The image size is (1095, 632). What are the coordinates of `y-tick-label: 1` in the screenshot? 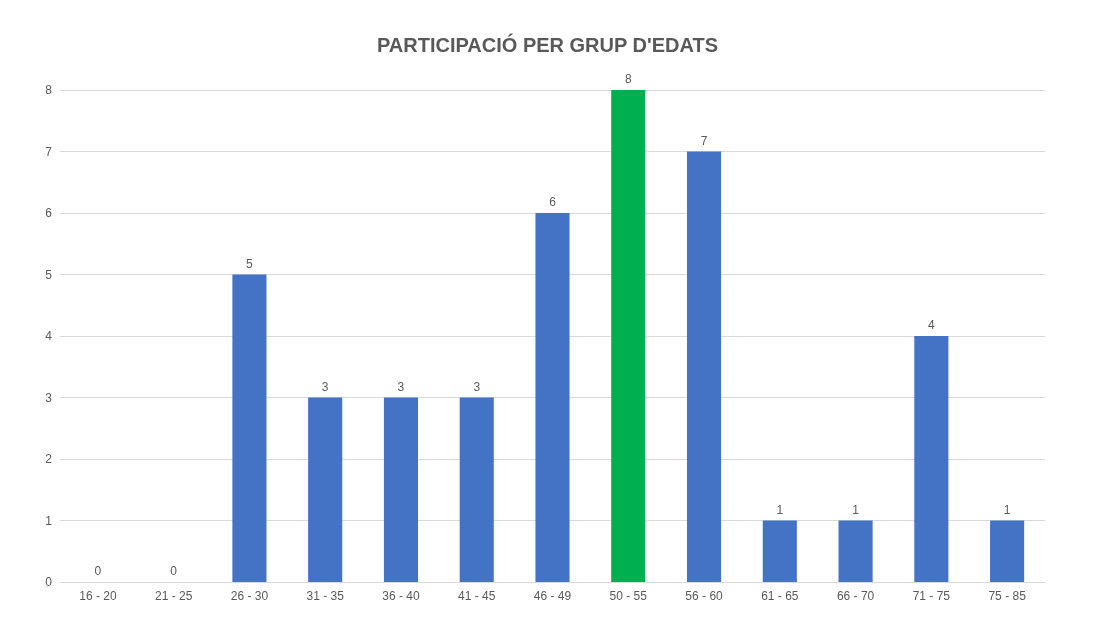 It's located at (49, 520).